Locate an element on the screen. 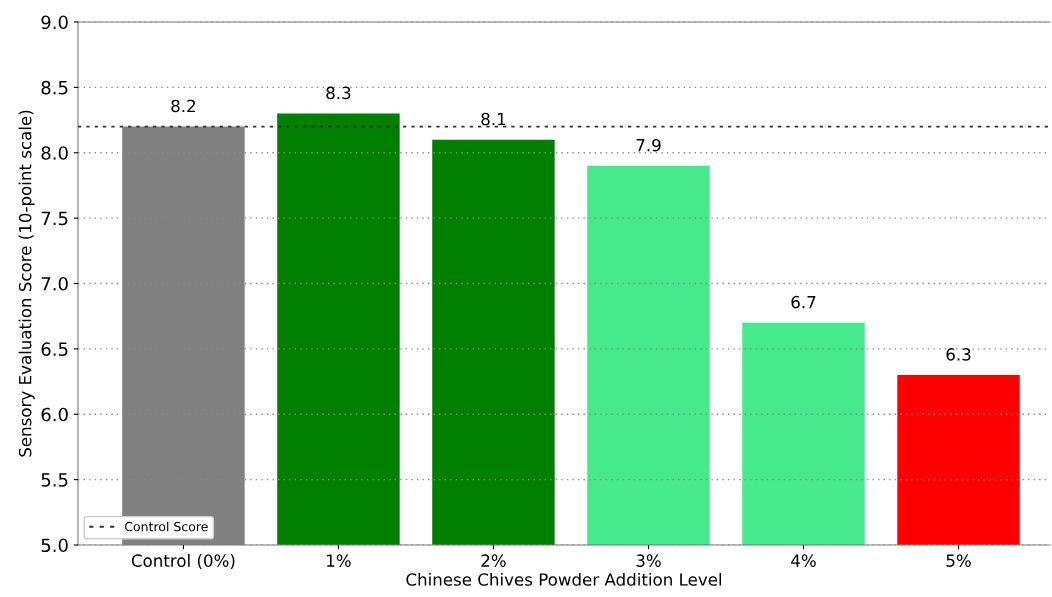  x-axis-title: Chinese Chives Powder Addition Level is located at coordinates (564, 579).